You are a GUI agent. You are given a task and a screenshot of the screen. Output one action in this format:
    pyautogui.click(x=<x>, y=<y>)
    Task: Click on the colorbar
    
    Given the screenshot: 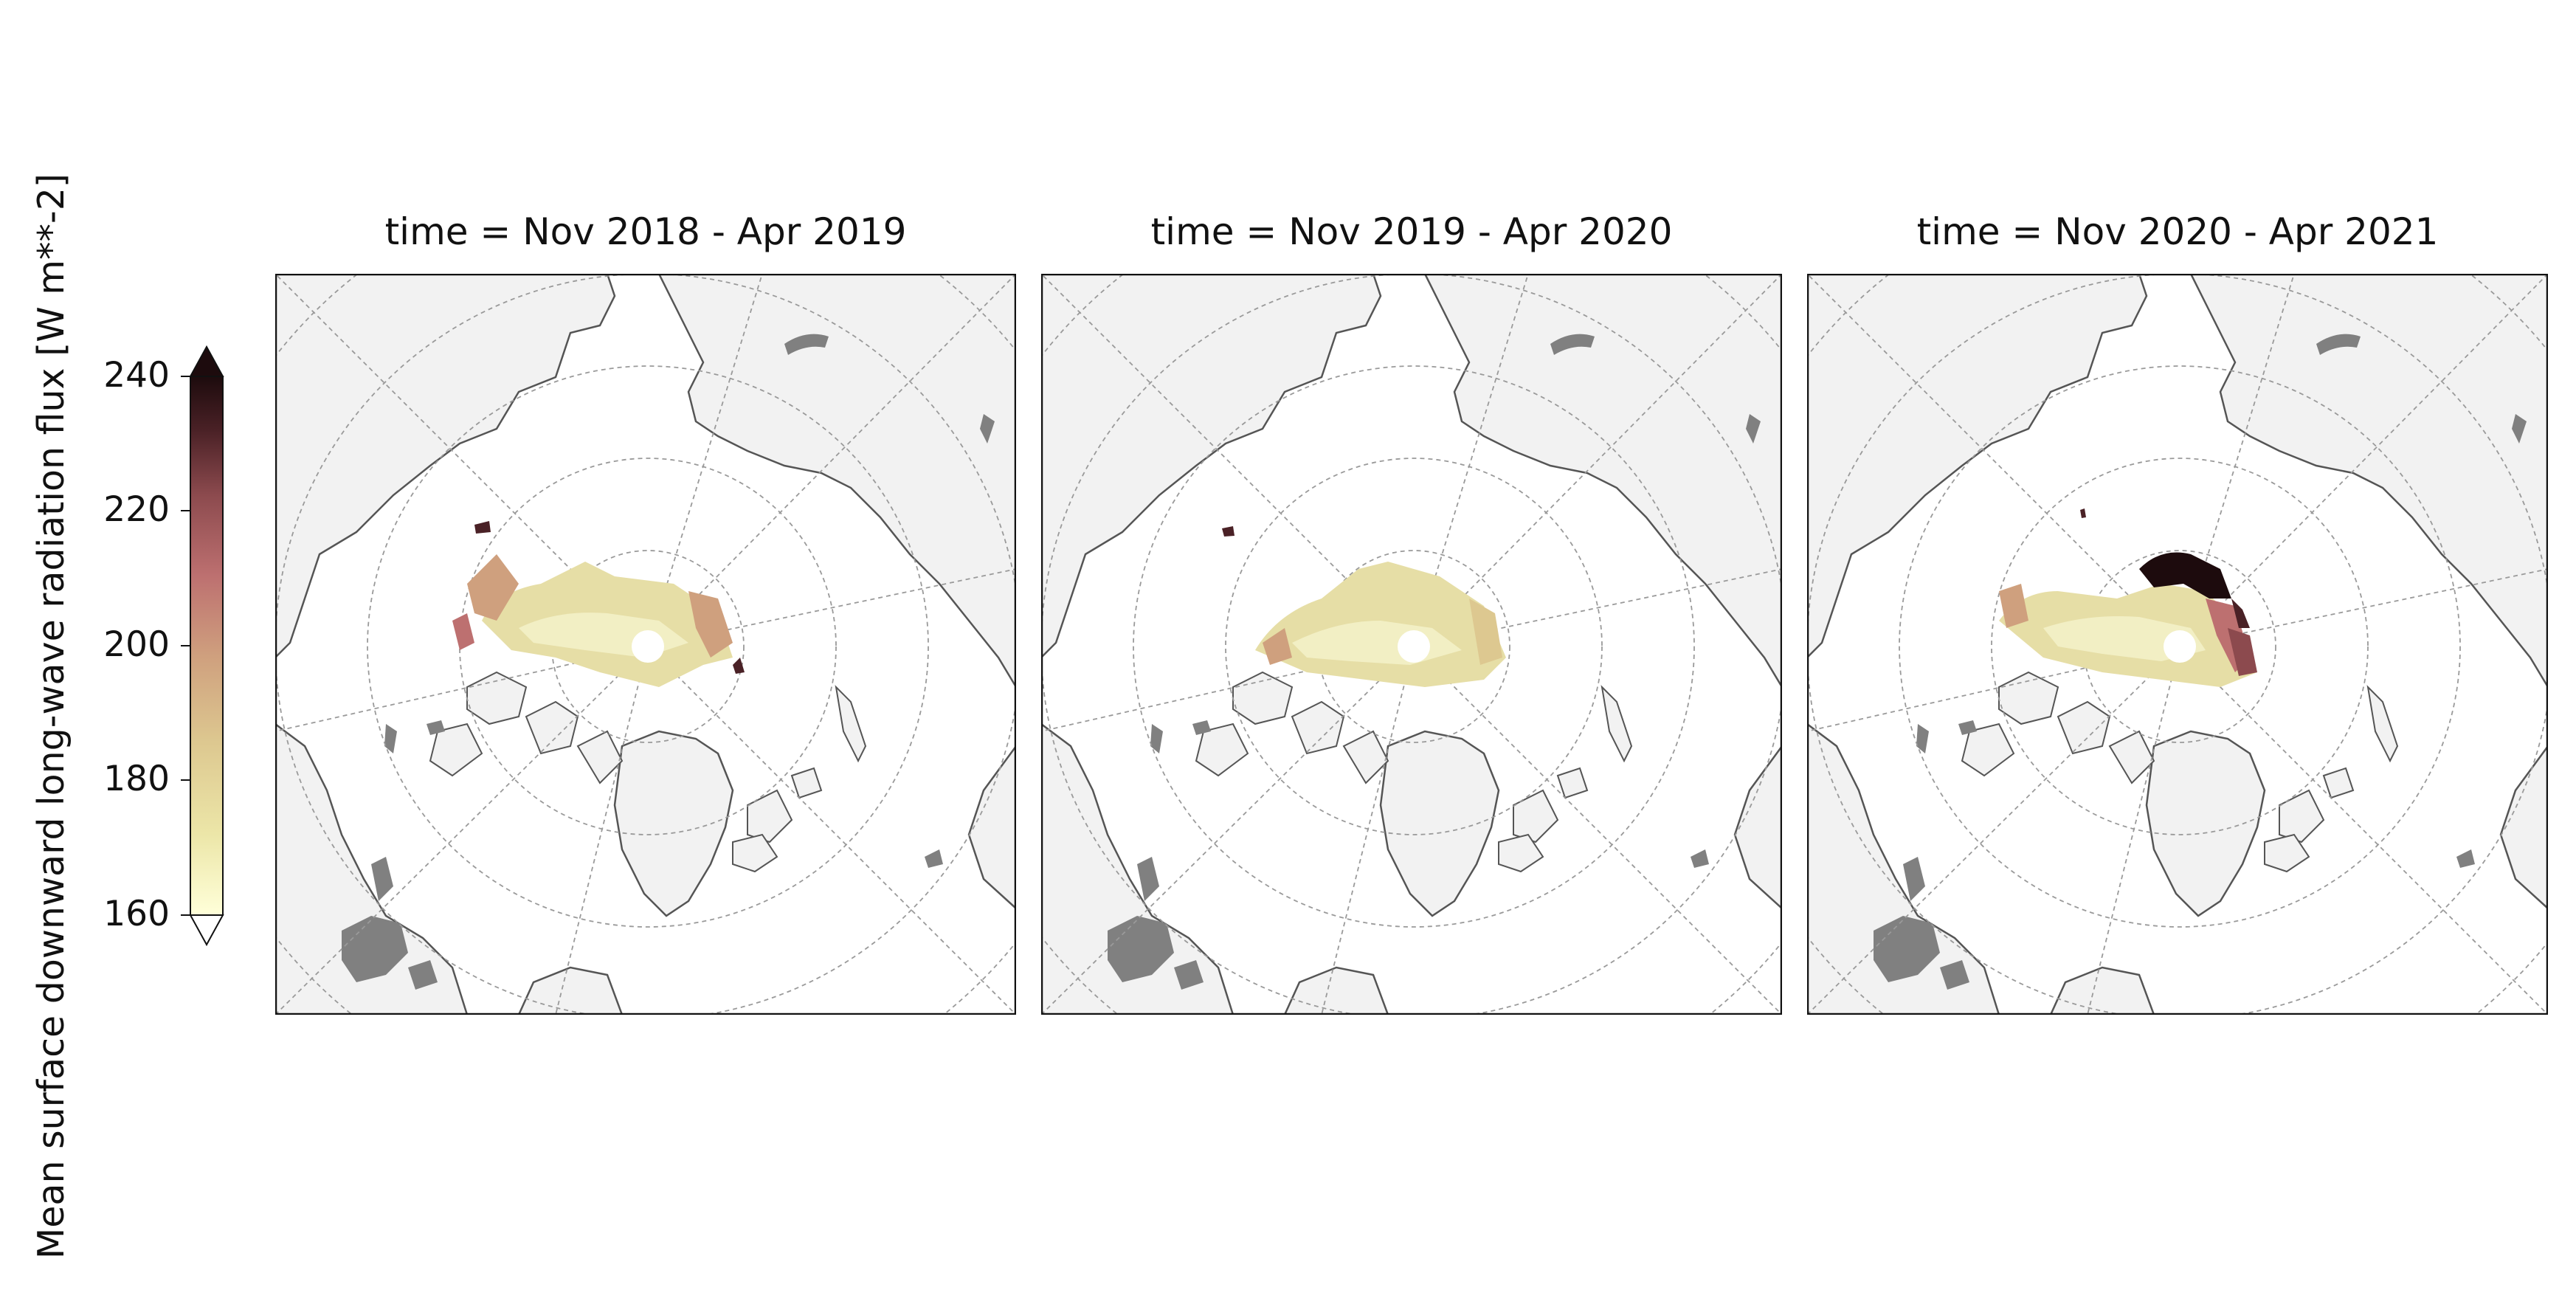 What is the action you would take?
    pyautogui.click(x=206, y=647)
    